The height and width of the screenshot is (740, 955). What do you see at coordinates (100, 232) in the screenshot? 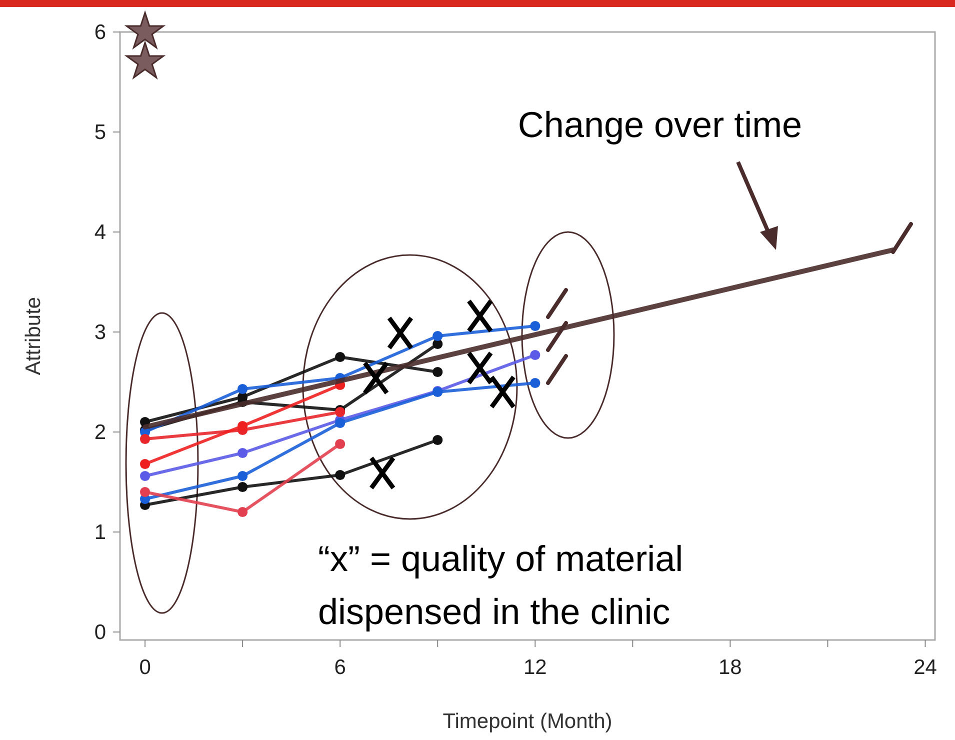
I see `y-tick-label: 4` at bounding box center [100, 232].